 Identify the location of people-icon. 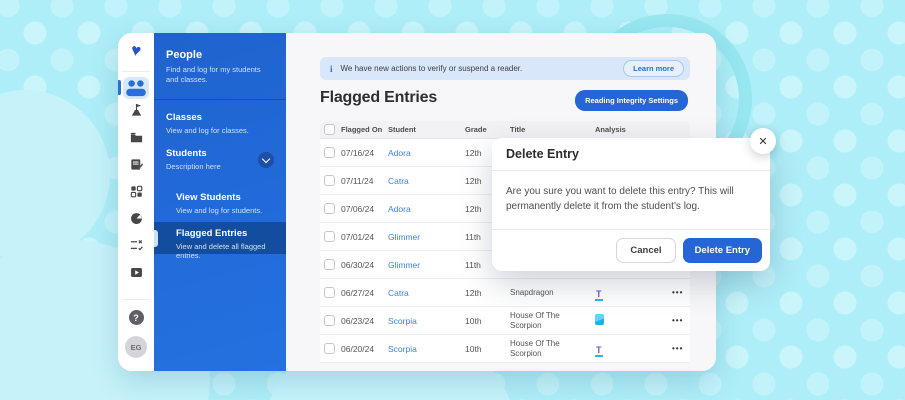
(136, 88).